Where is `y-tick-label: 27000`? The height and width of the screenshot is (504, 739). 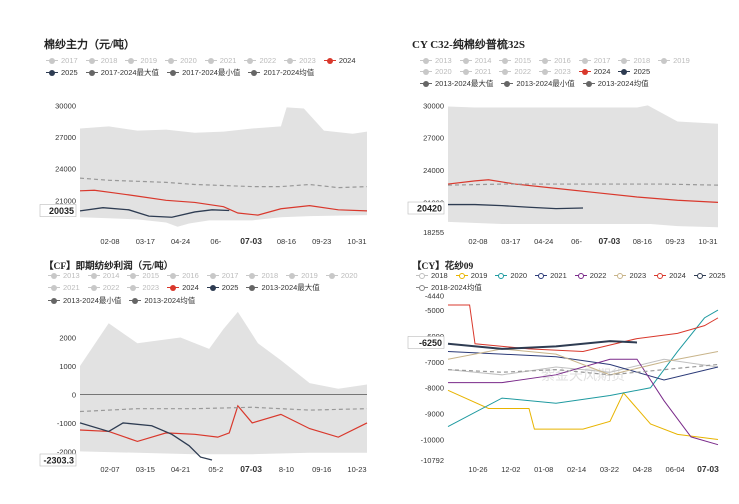
y-tick-label: 27000 is located at coordinates (65, 137).